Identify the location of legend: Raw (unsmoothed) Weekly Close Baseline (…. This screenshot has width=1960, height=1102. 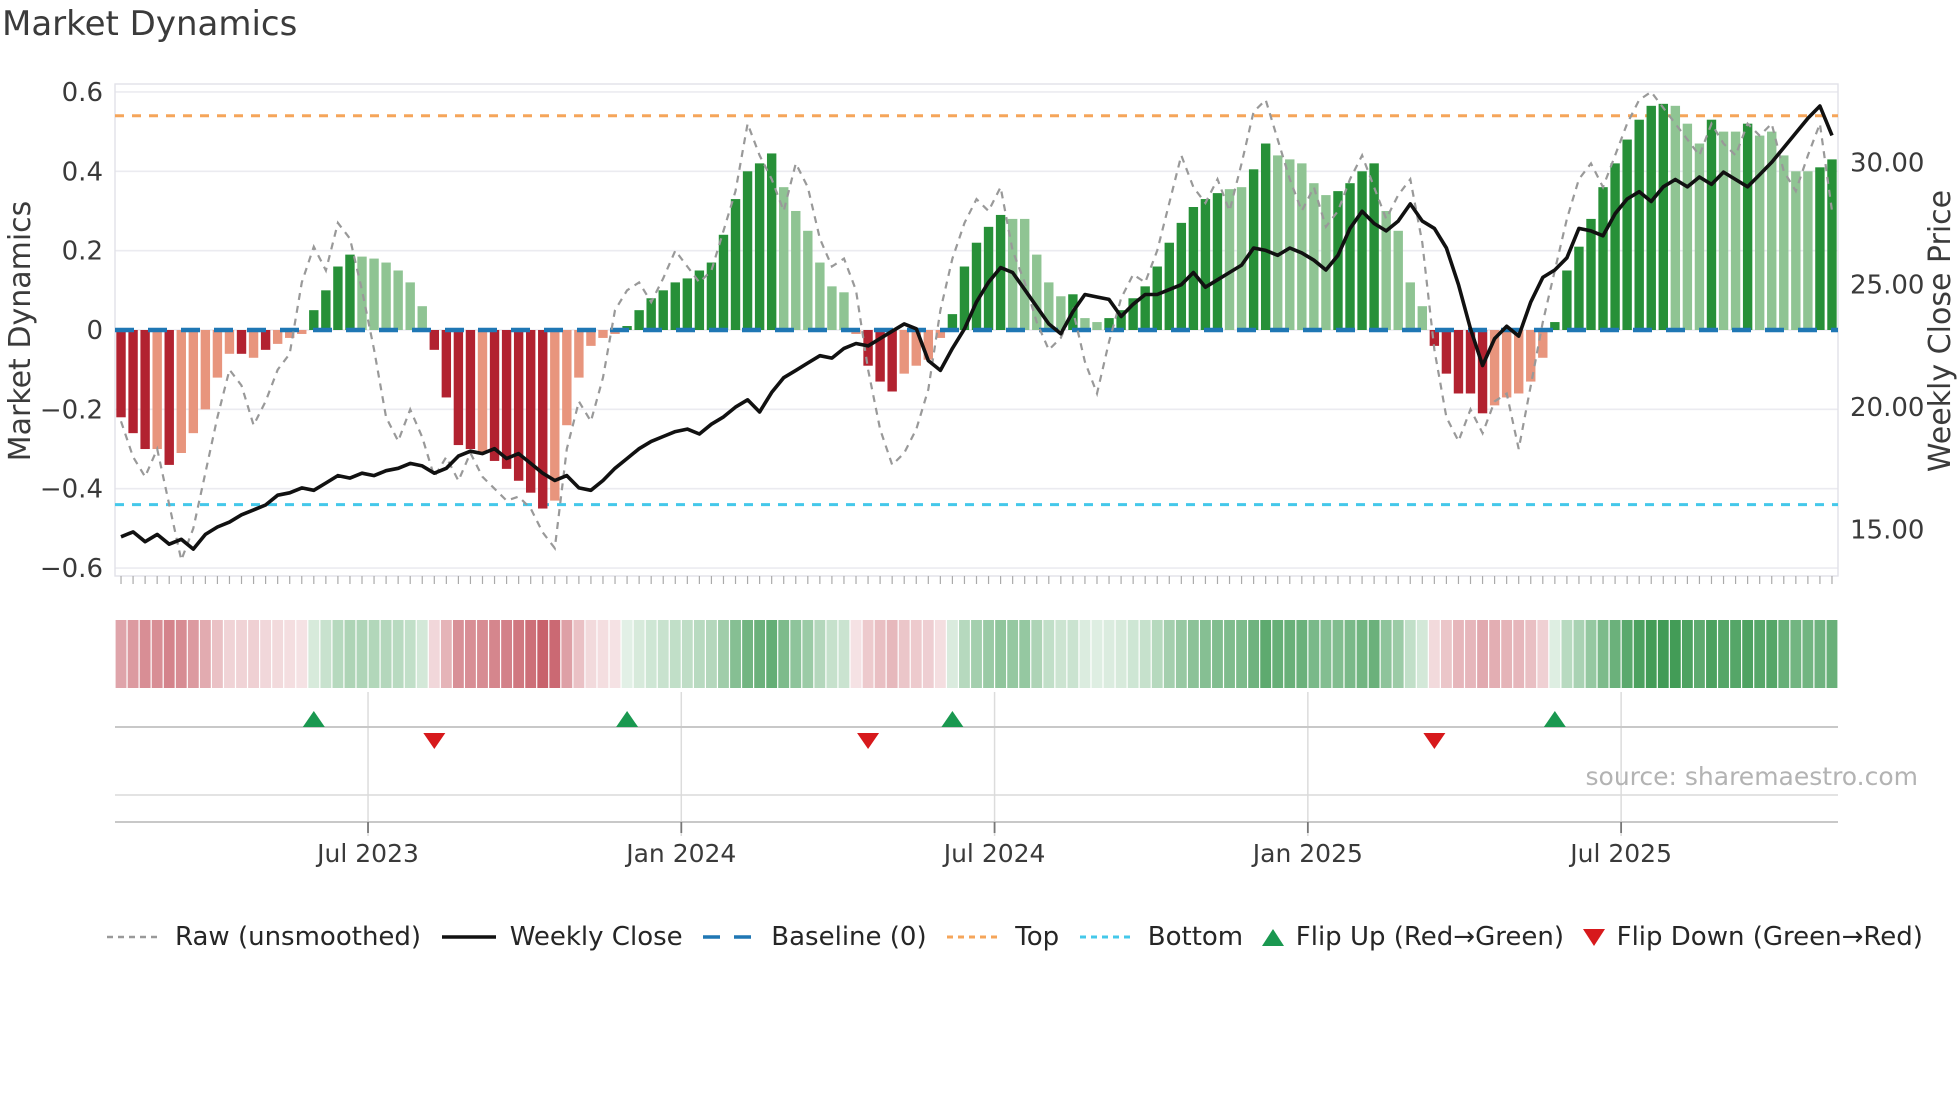
(1014, 937).